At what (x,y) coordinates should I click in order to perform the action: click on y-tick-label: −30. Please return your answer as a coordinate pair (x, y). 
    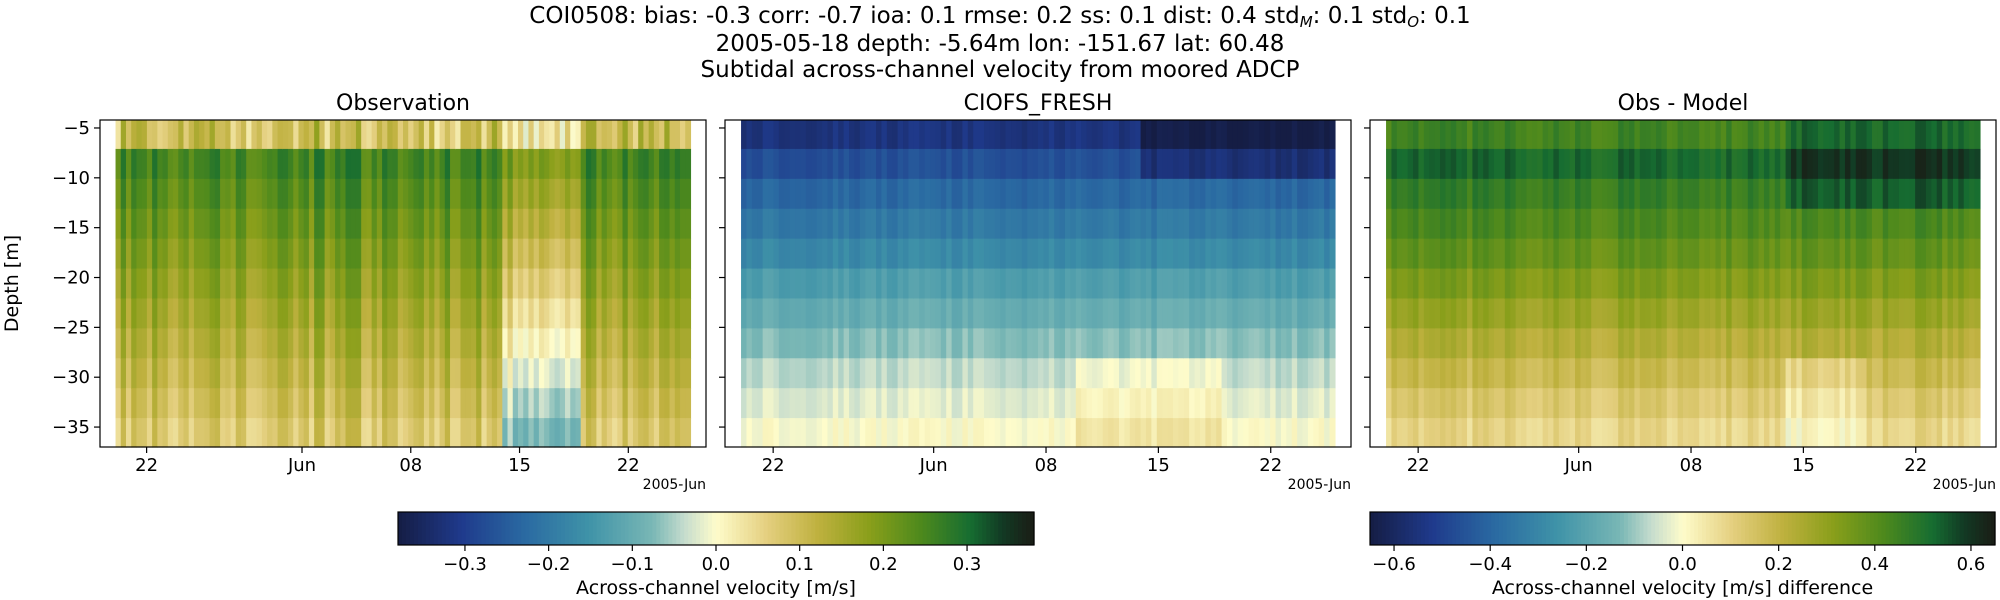
    Looking at the image, I should click on (71, 377).